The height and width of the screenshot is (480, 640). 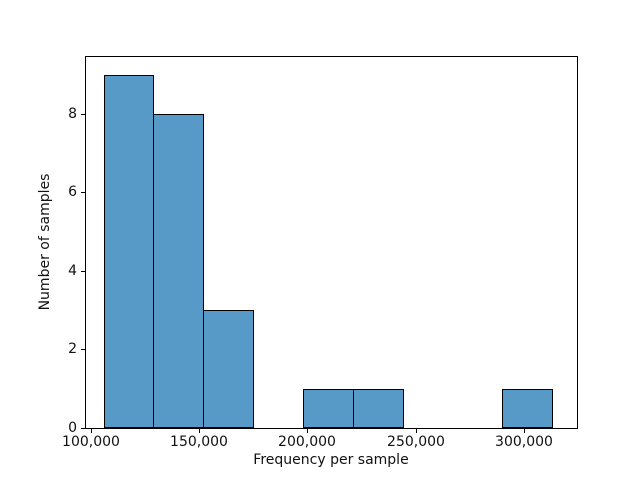 What do you see at coordinates (199, 442) in the screenshot?
I see `x-tick-label: 150,000` at bounding box center [199, 442].